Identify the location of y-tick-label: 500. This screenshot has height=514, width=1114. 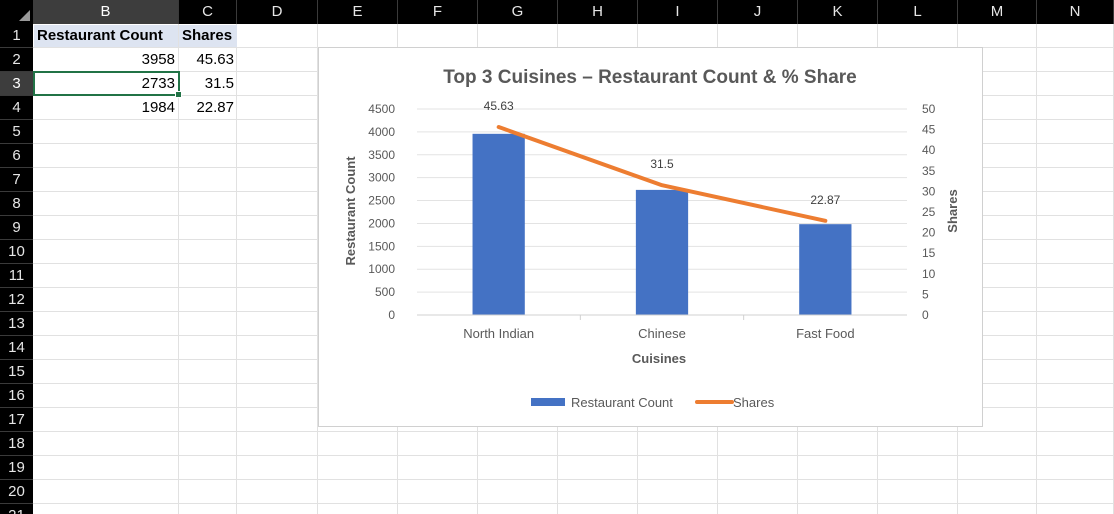
(385, 292).